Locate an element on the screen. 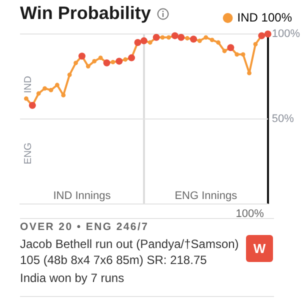  text: OVER 20 • ENG 246/7 is located at coordinates (84, 227).